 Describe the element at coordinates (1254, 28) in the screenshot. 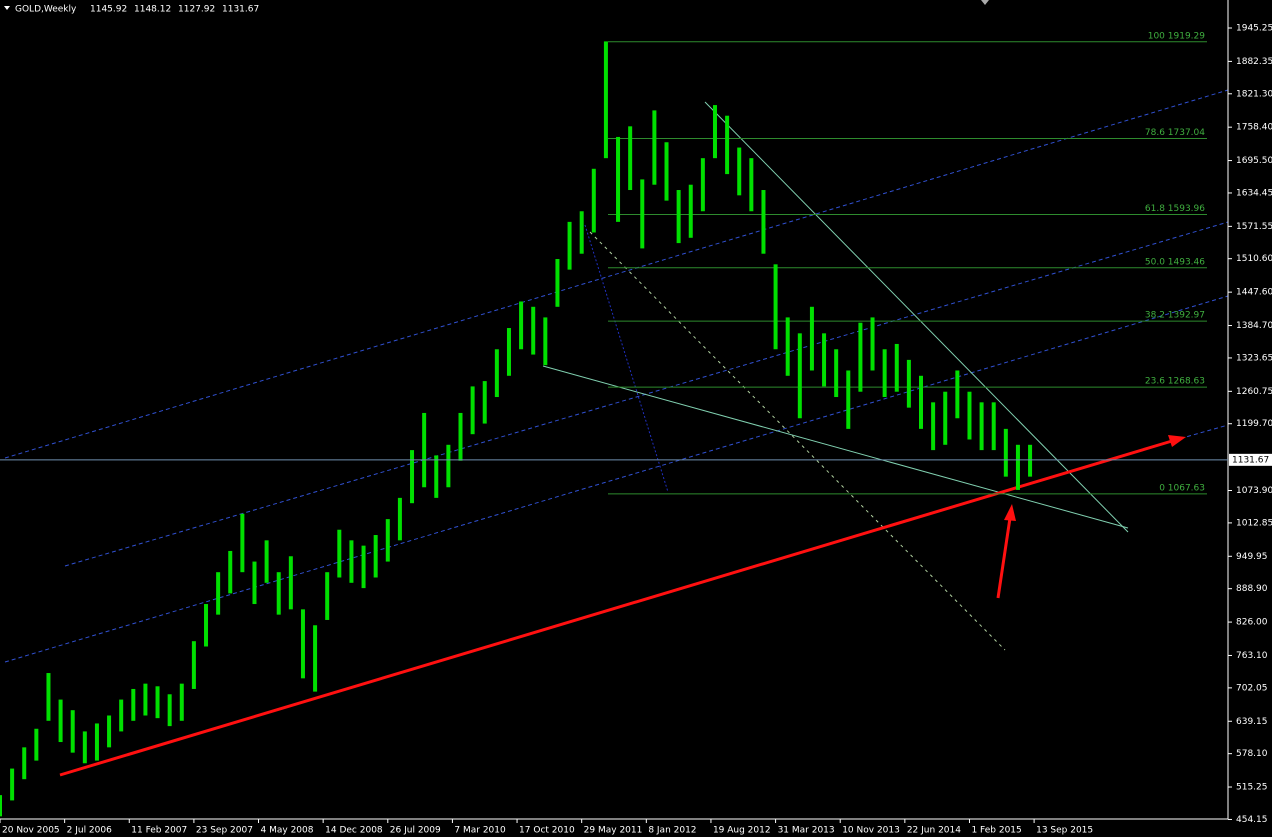

I see `y-tick-label: 1945.25` at that location.